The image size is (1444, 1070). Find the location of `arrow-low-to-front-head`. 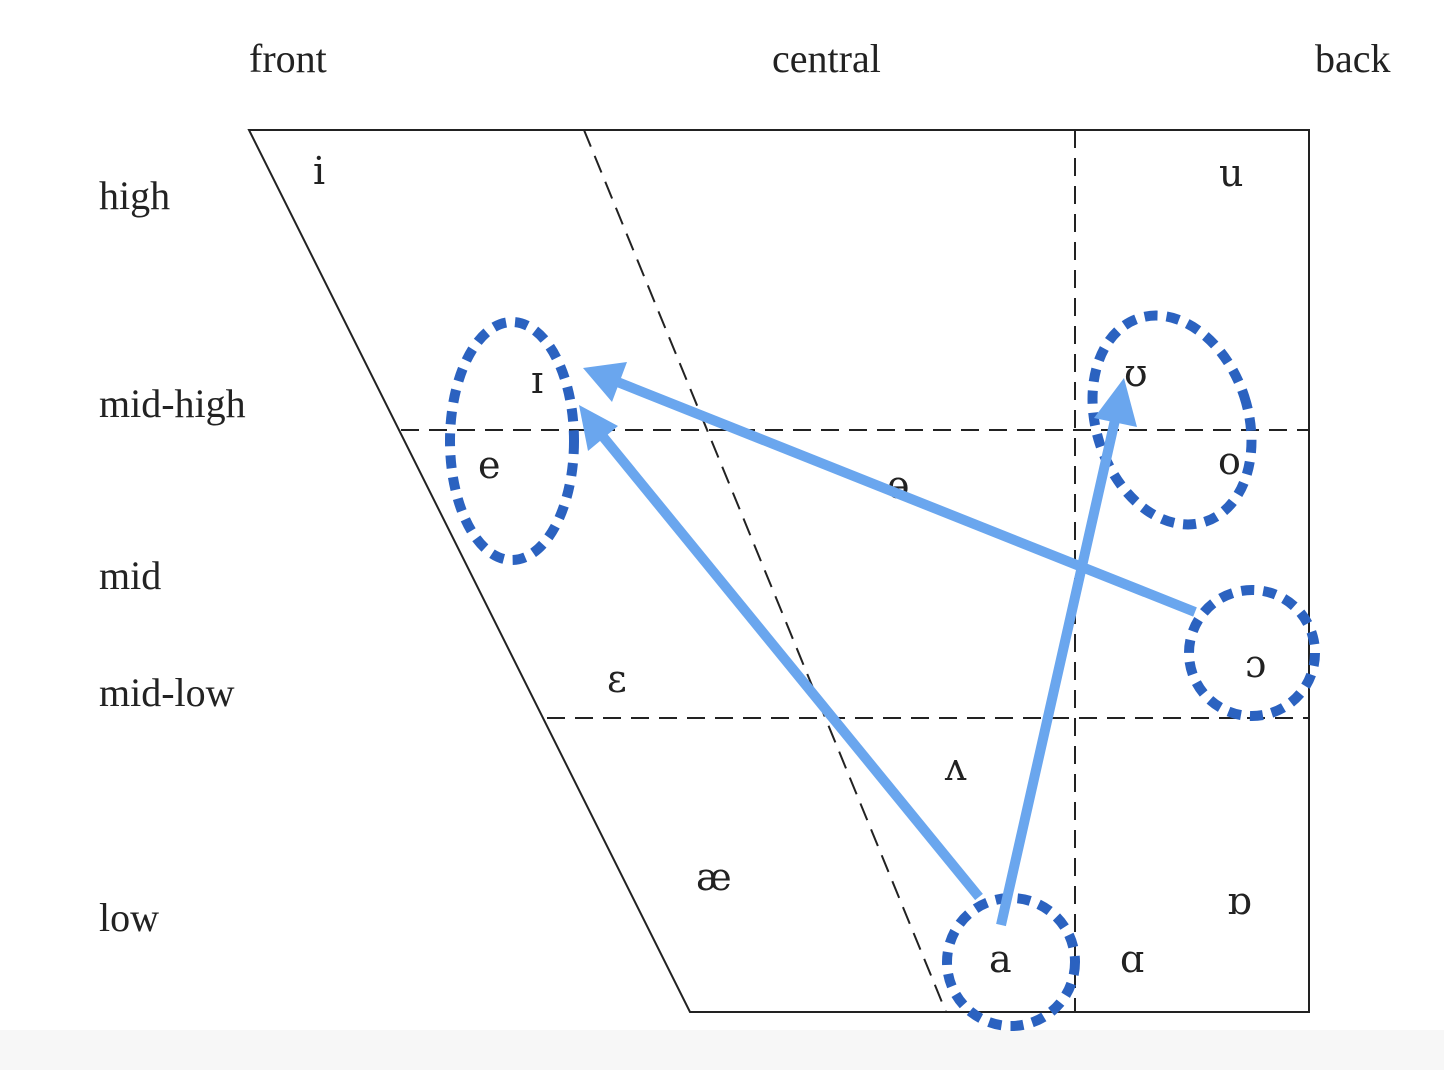

arrow-low-to-front-head is located at coordinates (598, 428).